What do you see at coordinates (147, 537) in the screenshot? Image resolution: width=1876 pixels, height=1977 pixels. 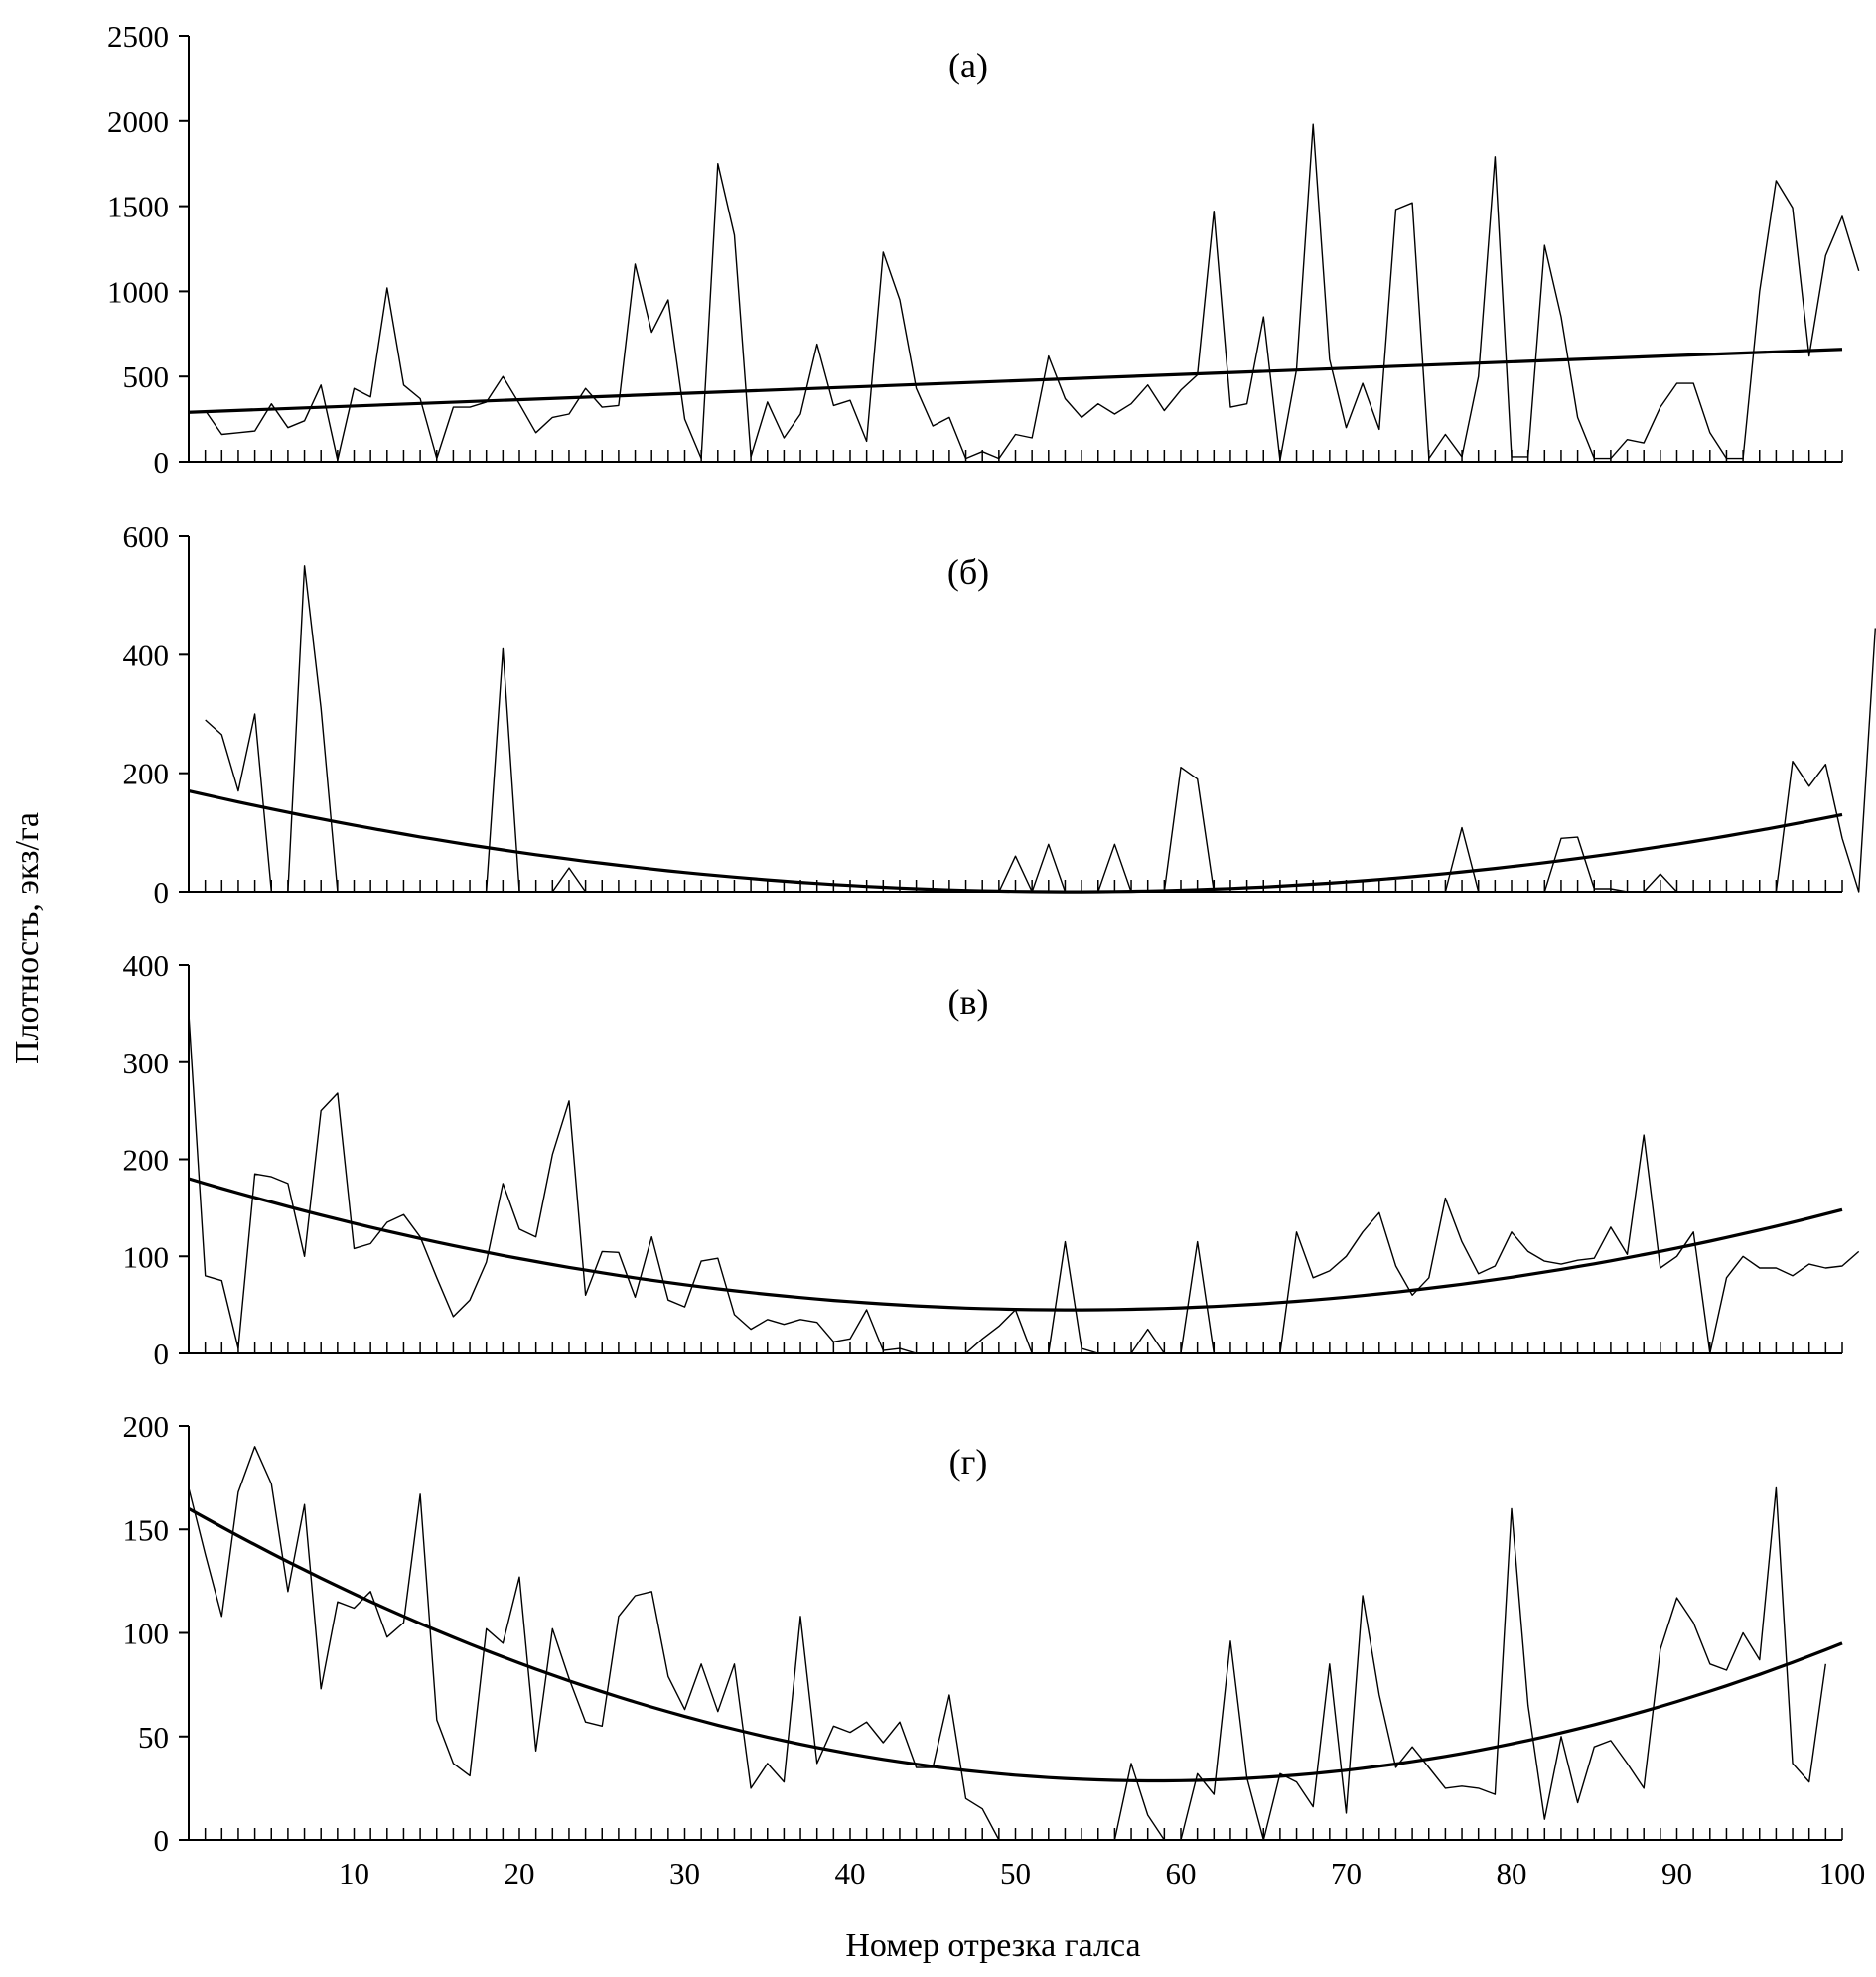 I see `y-tick-label: 600` at bounding box center [147, 537].